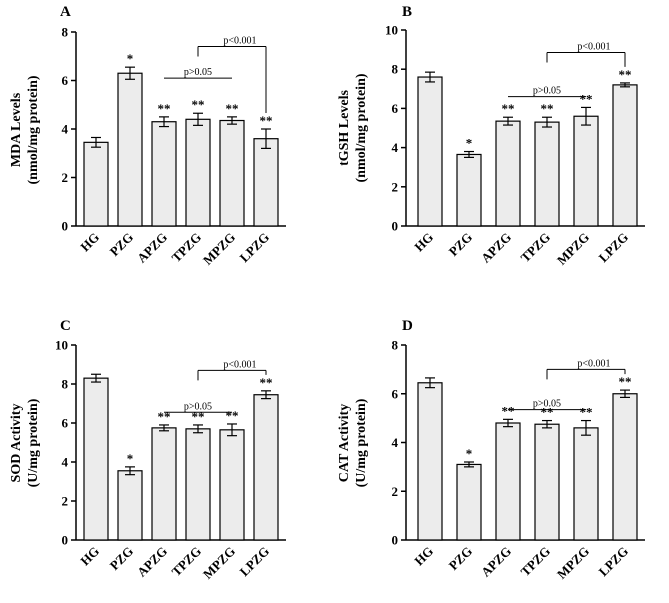 The width and height of the screenshot is (669, 603). What do you see at coordinates (535, 562) in the screenshot?
I see `x-category-label-tpzg: TPZG` at bounding box center [535, 562].